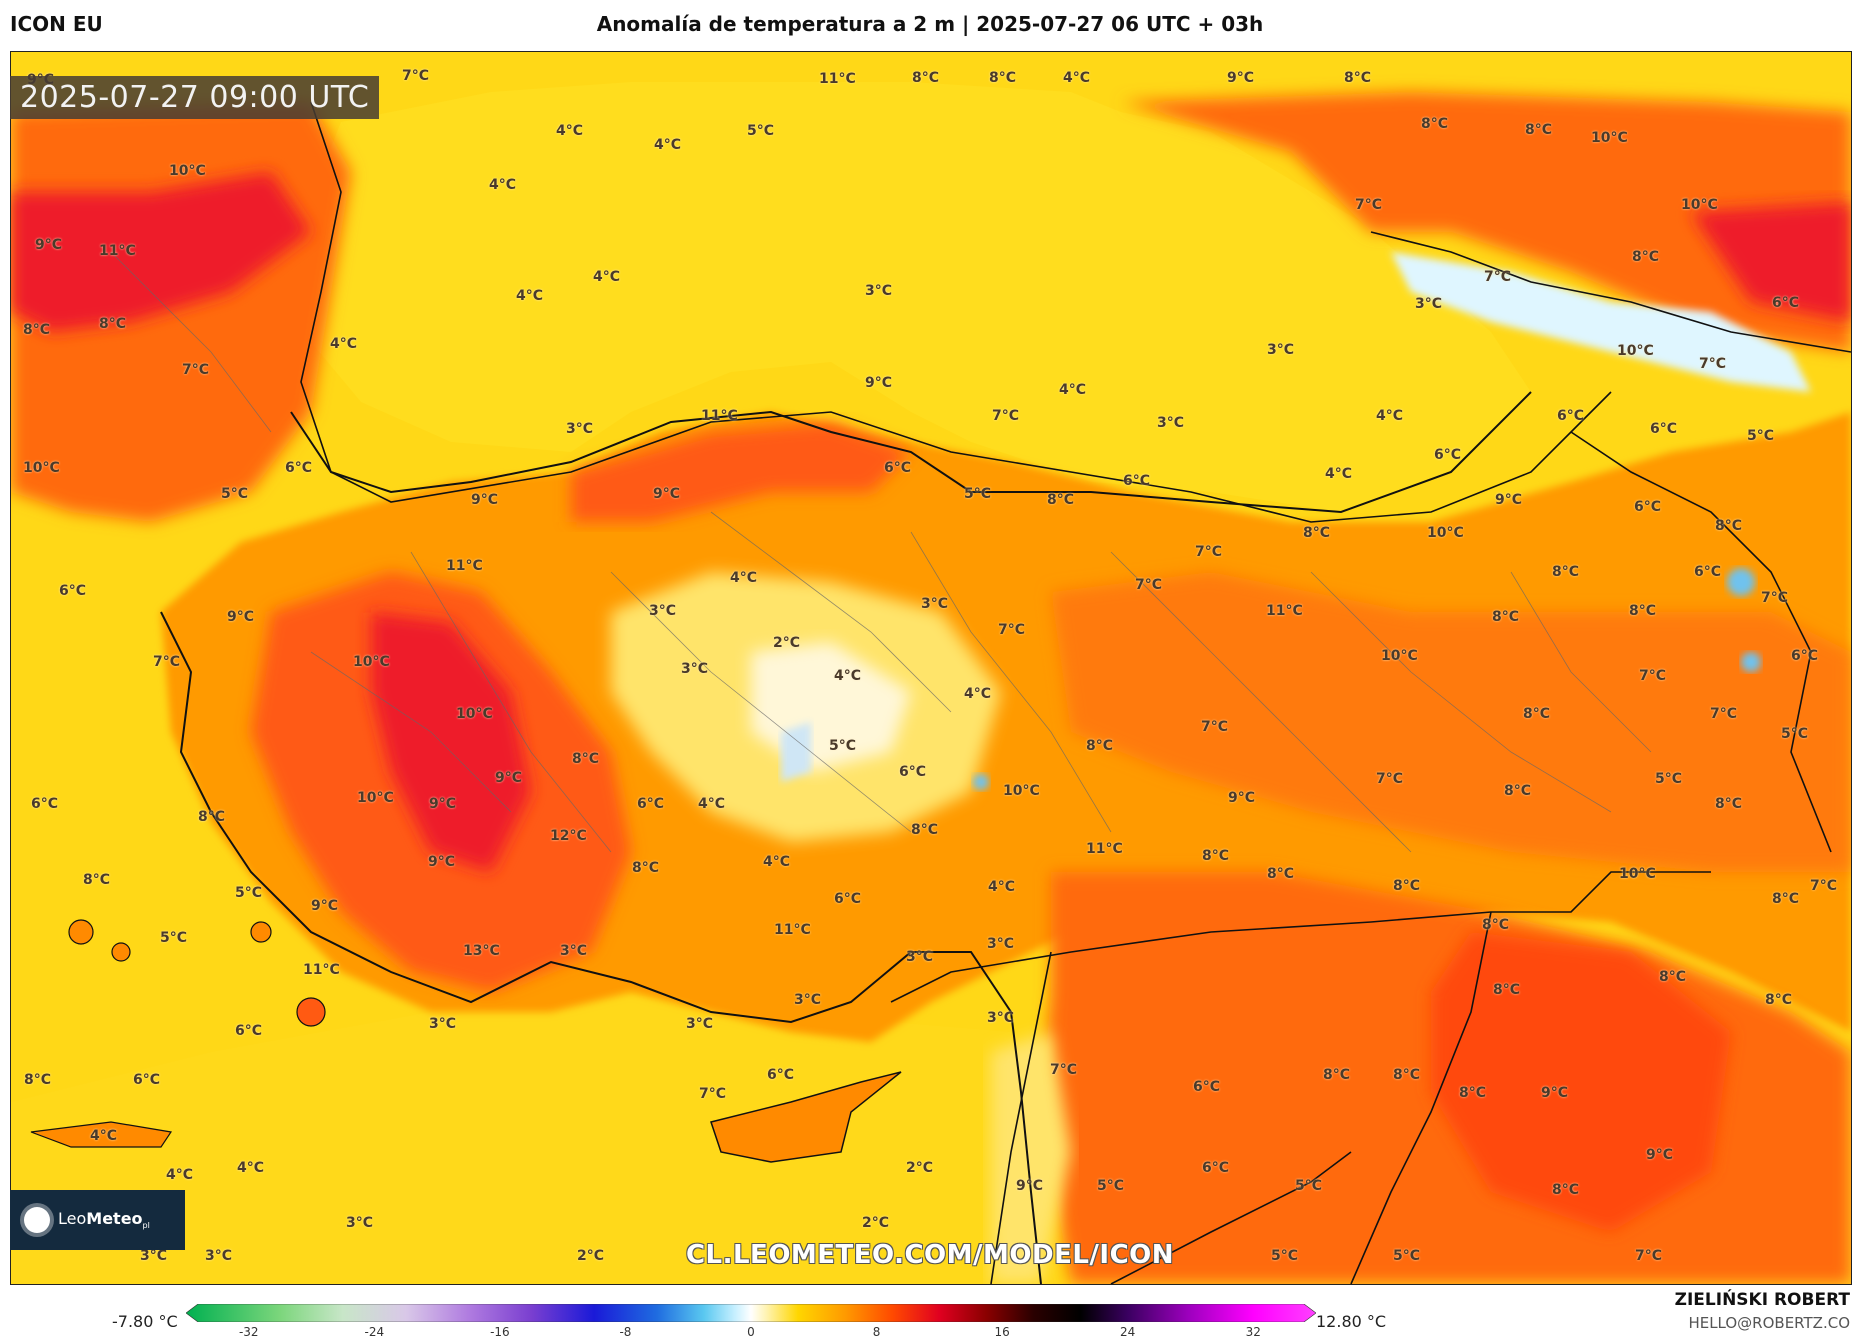 The width and height of the screenshot is (1860, 1339). What do you see at coordinates (451, 742) in the screenshot?
I see `aegean-hot-core` at bounding box center [451, 742].